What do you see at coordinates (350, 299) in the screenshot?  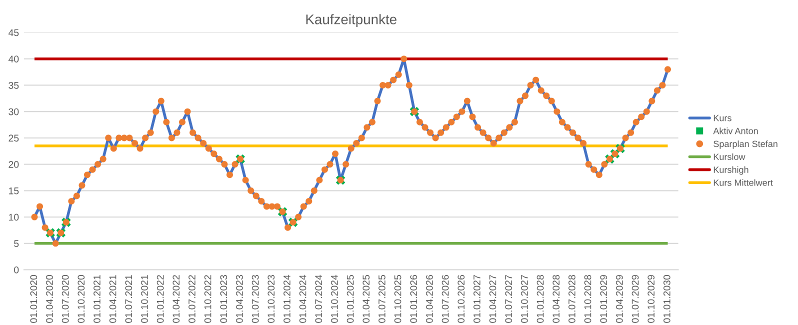 I see `x-tick-label: 01.01.2025` at bounding box center [350, 299].